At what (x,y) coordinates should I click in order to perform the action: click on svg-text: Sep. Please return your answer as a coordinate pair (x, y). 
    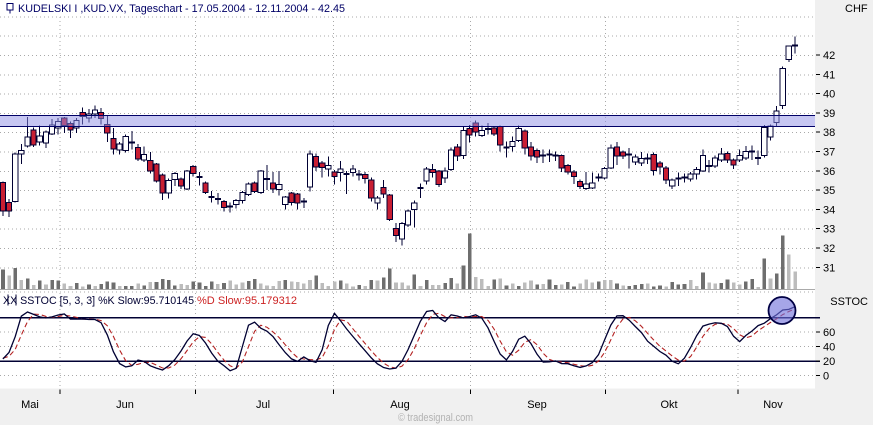
    Looking at the image, I should click on (537, 405).